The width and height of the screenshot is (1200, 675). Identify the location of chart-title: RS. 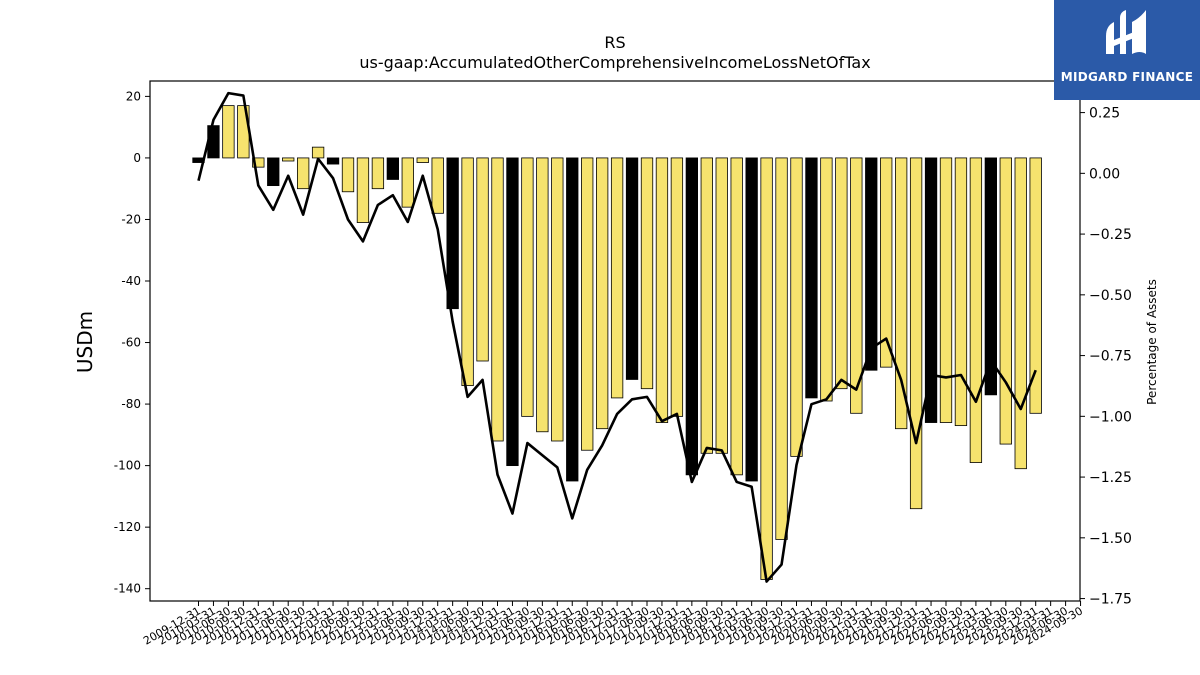
(614, 42).